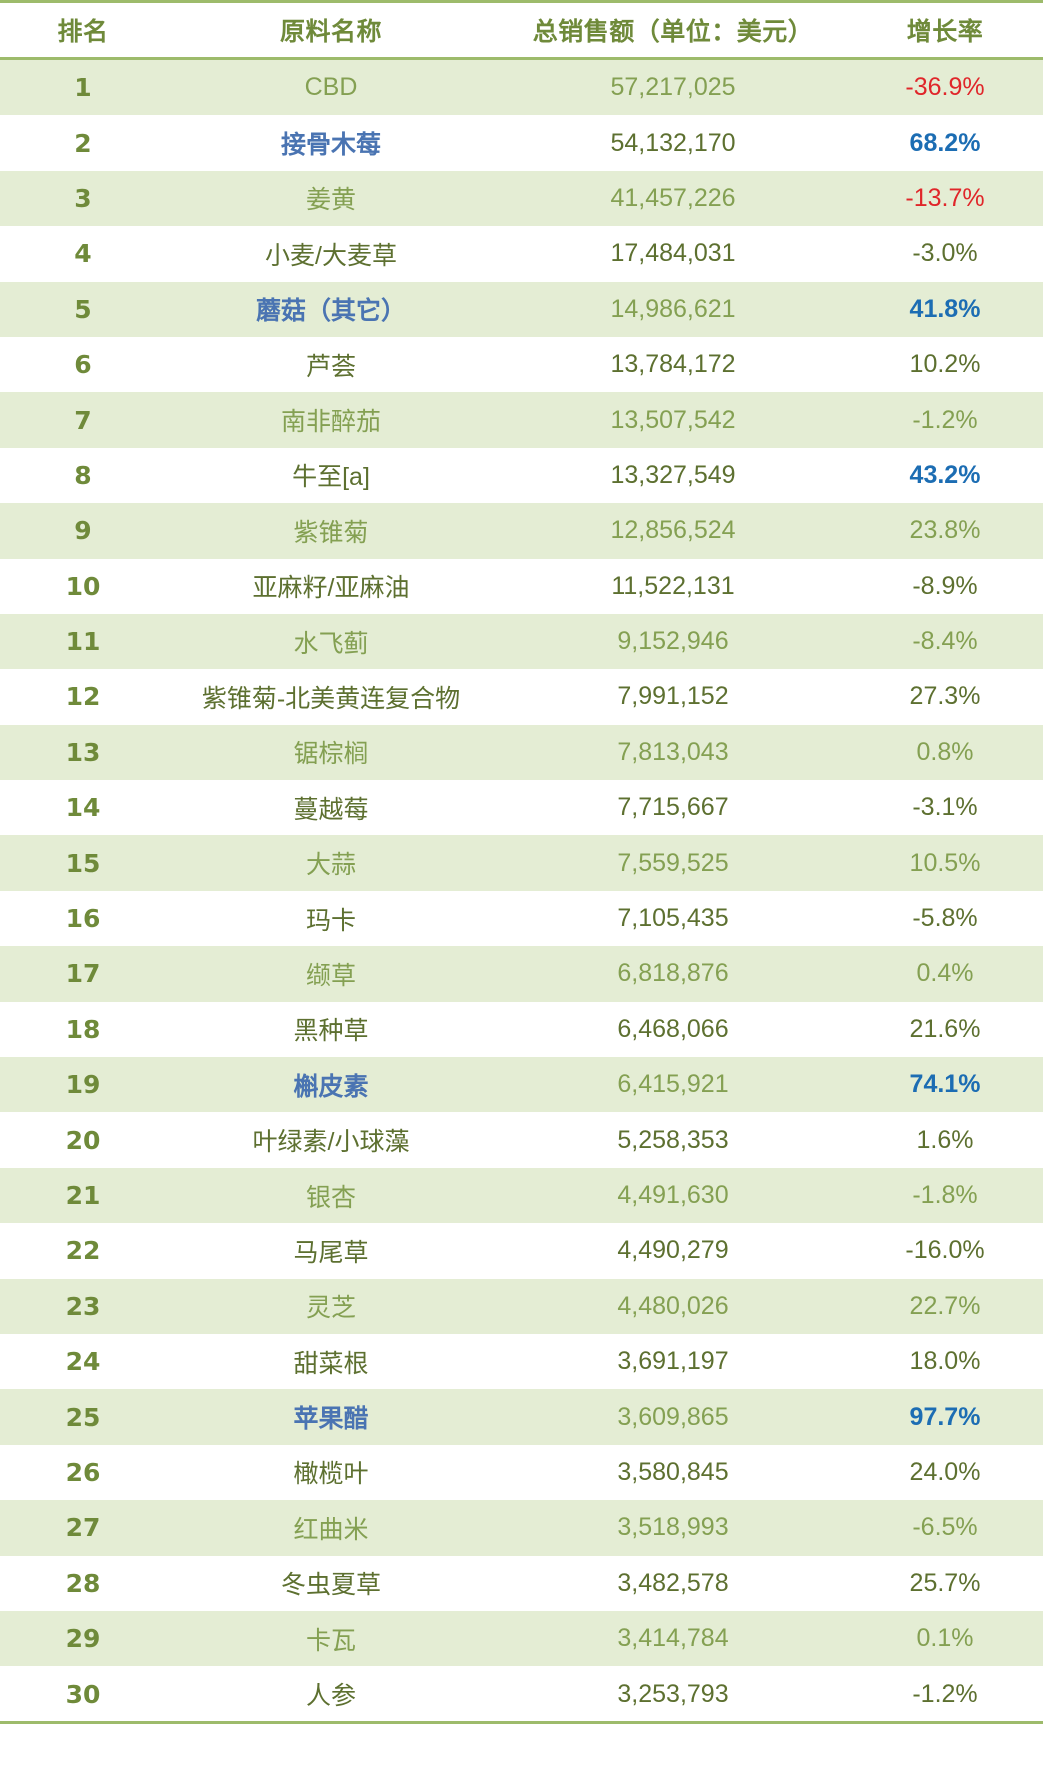 This screenshot has width=1058, height=1771. What do you see at coordinates (521, 696) in the screenshot?
I see `table-row: 12 紫锥菊-北美黄连复合物 7,991,152 27.3%` at bounding box center [521, 696].